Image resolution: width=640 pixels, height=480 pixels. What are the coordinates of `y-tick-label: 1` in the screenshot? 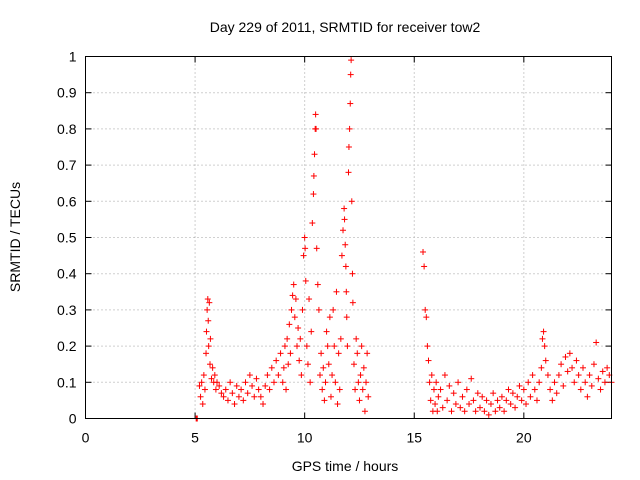 It's located at (73, 57).